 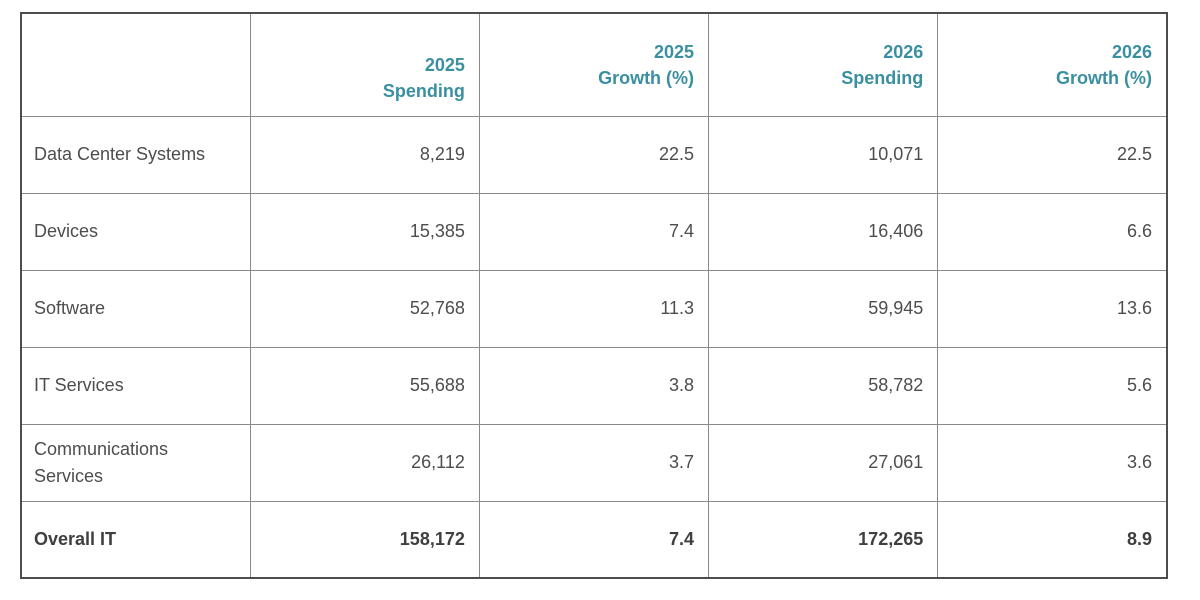 I want to click on row-label: Overall IT, so click(x=75, y=538).